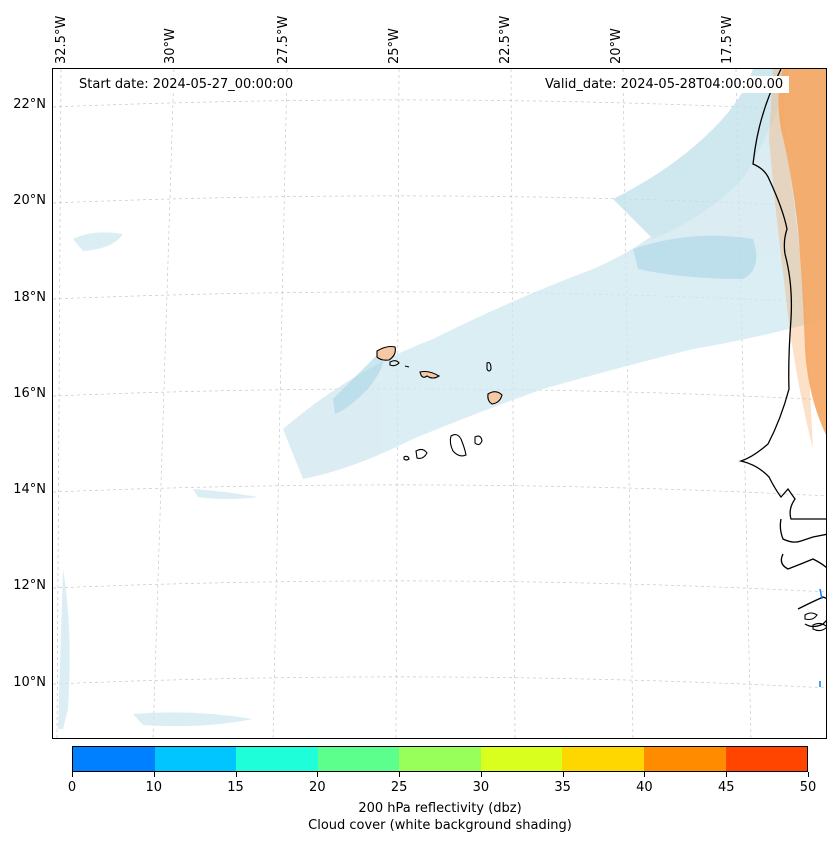  I want to click on reflectivity-area, so click(802, 252).